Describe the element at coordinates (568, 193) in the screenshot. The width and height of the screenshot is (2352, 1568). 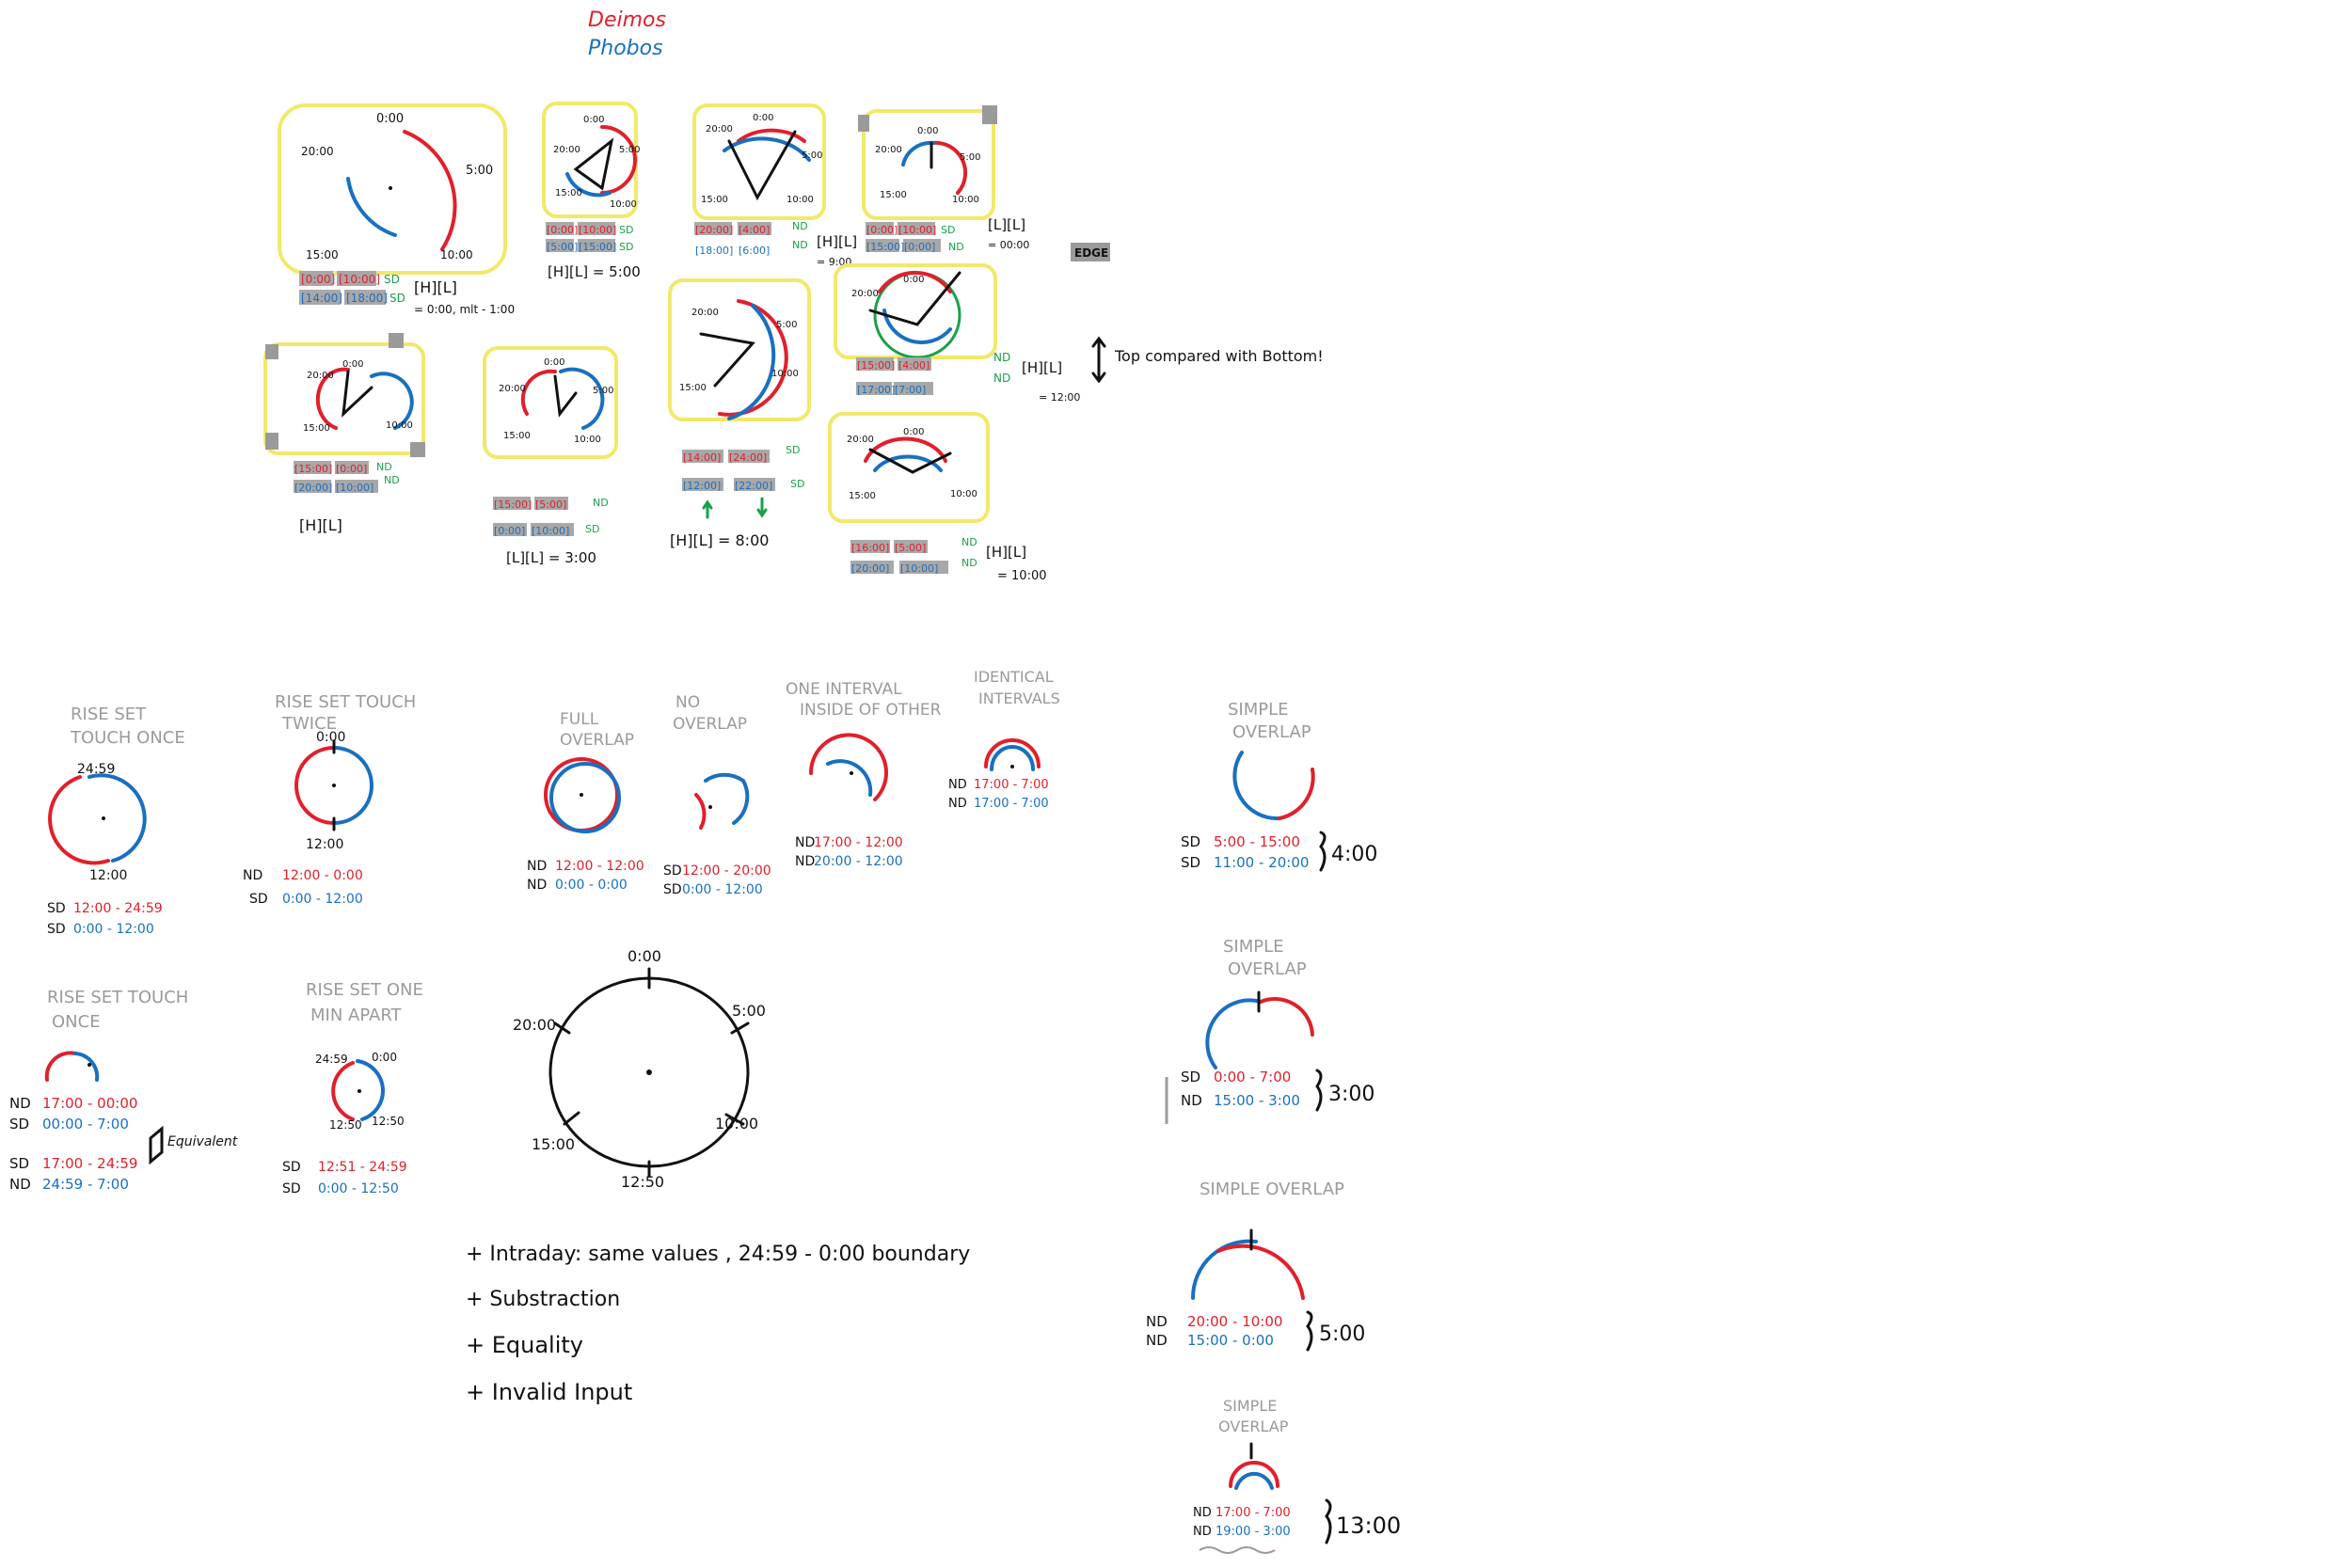
I see `c2-bl: 15:00` at that location.